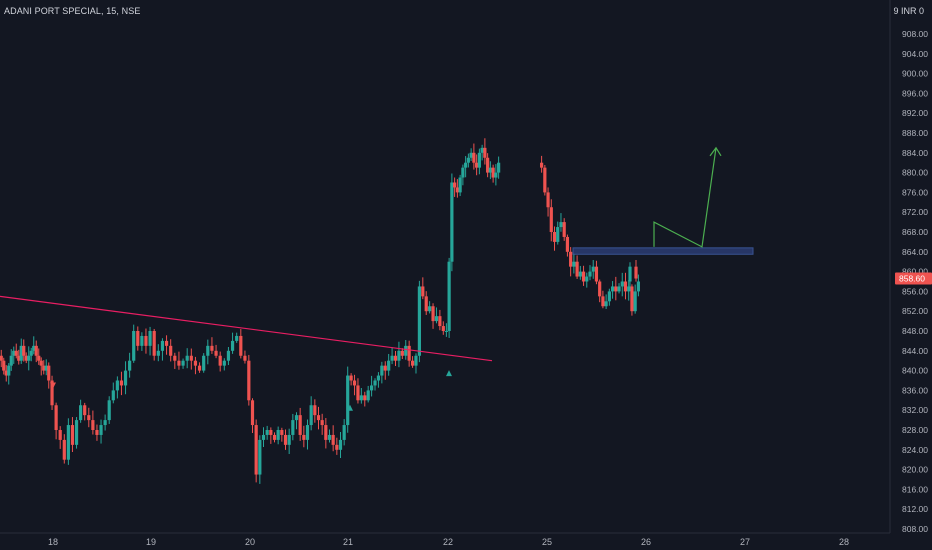 This screenshot has height=550, width=932. I want to click on y-tick-label: 860.00, so click(915, 272).